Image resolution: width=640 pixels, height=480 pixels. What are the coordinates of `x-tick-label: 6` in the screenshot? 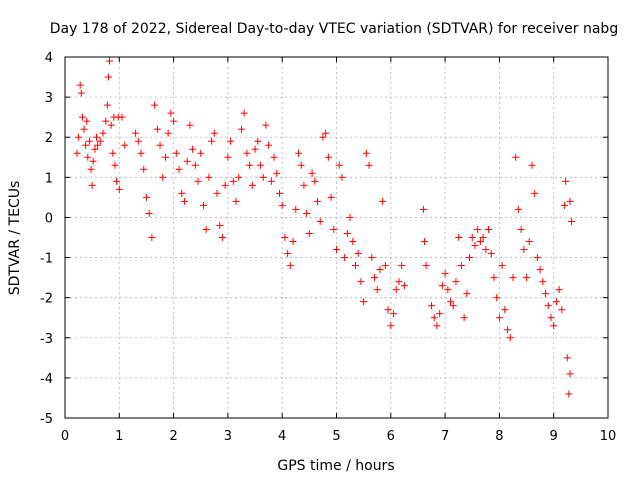 It's located at (391, 436).